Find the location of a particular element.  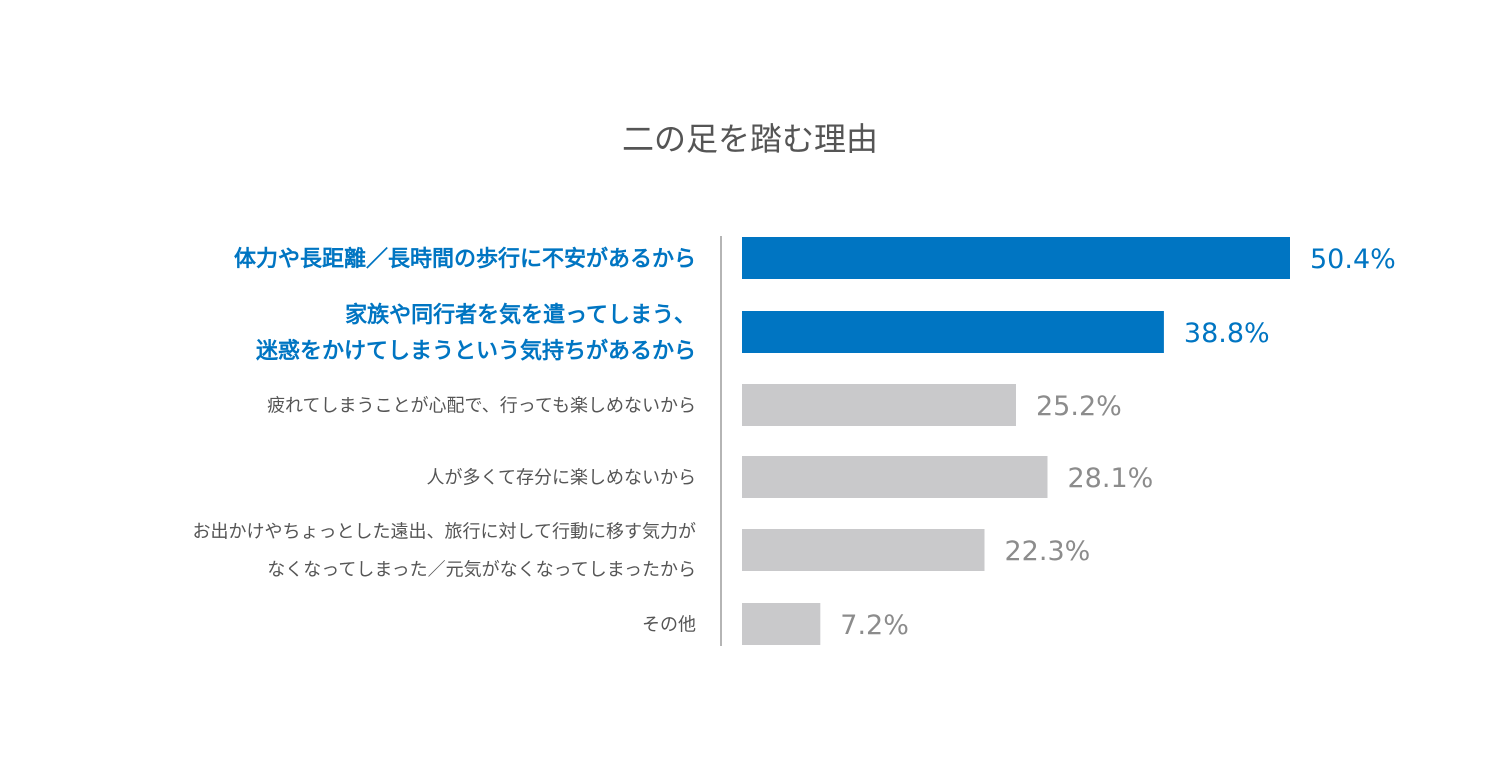

value-label-3: 25.2% is located at coordinates (1079, 406).